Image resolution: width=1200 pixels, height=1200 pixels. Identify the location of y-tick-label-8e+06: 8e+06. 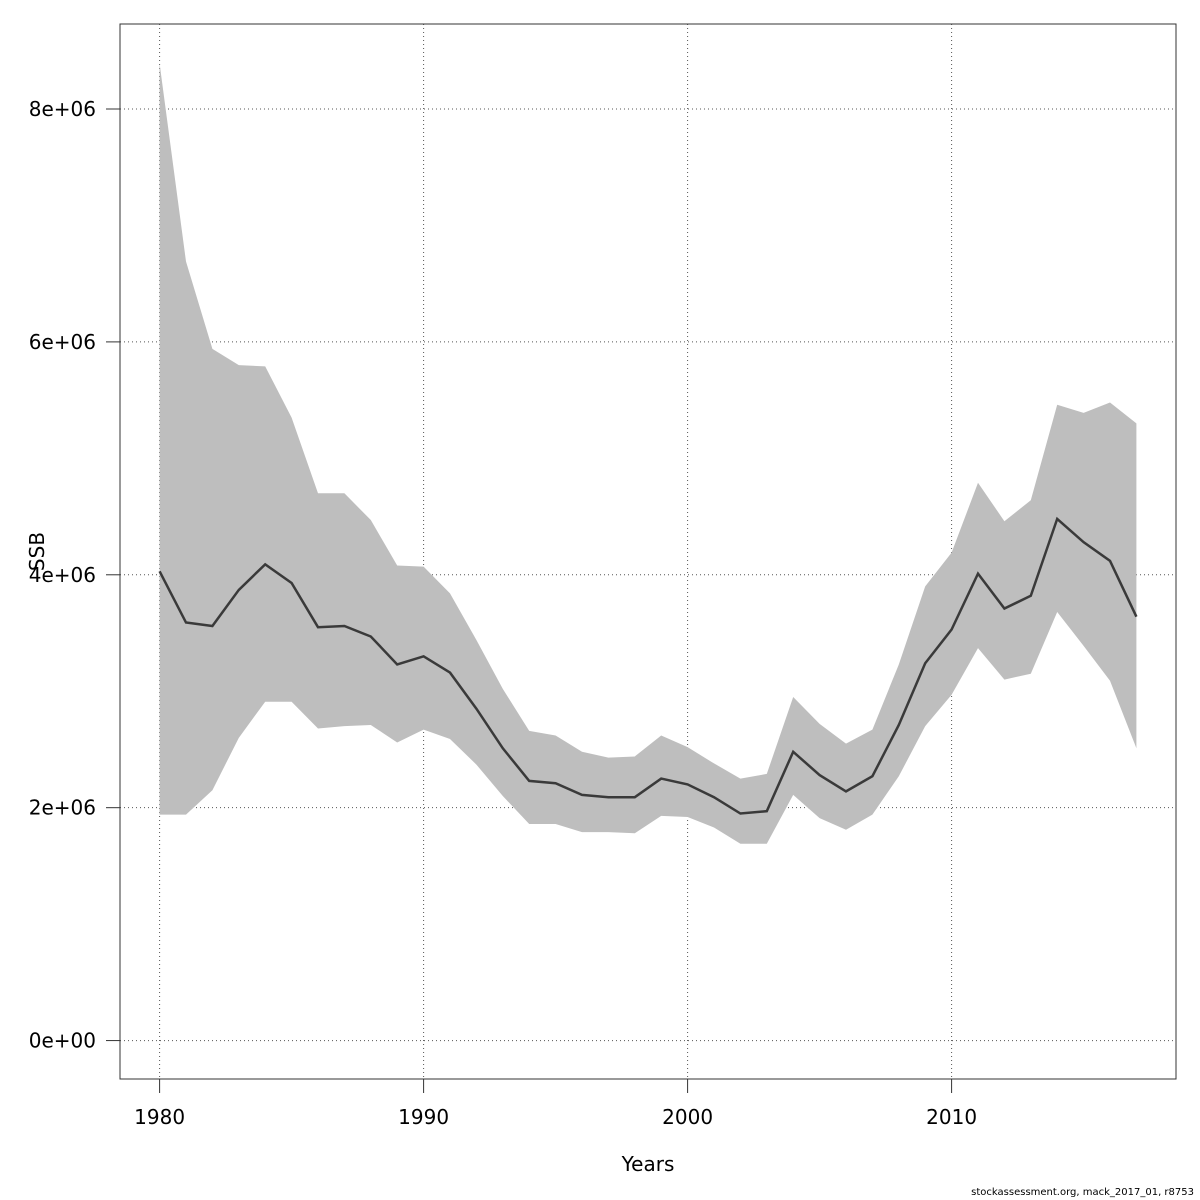
(62, 109).